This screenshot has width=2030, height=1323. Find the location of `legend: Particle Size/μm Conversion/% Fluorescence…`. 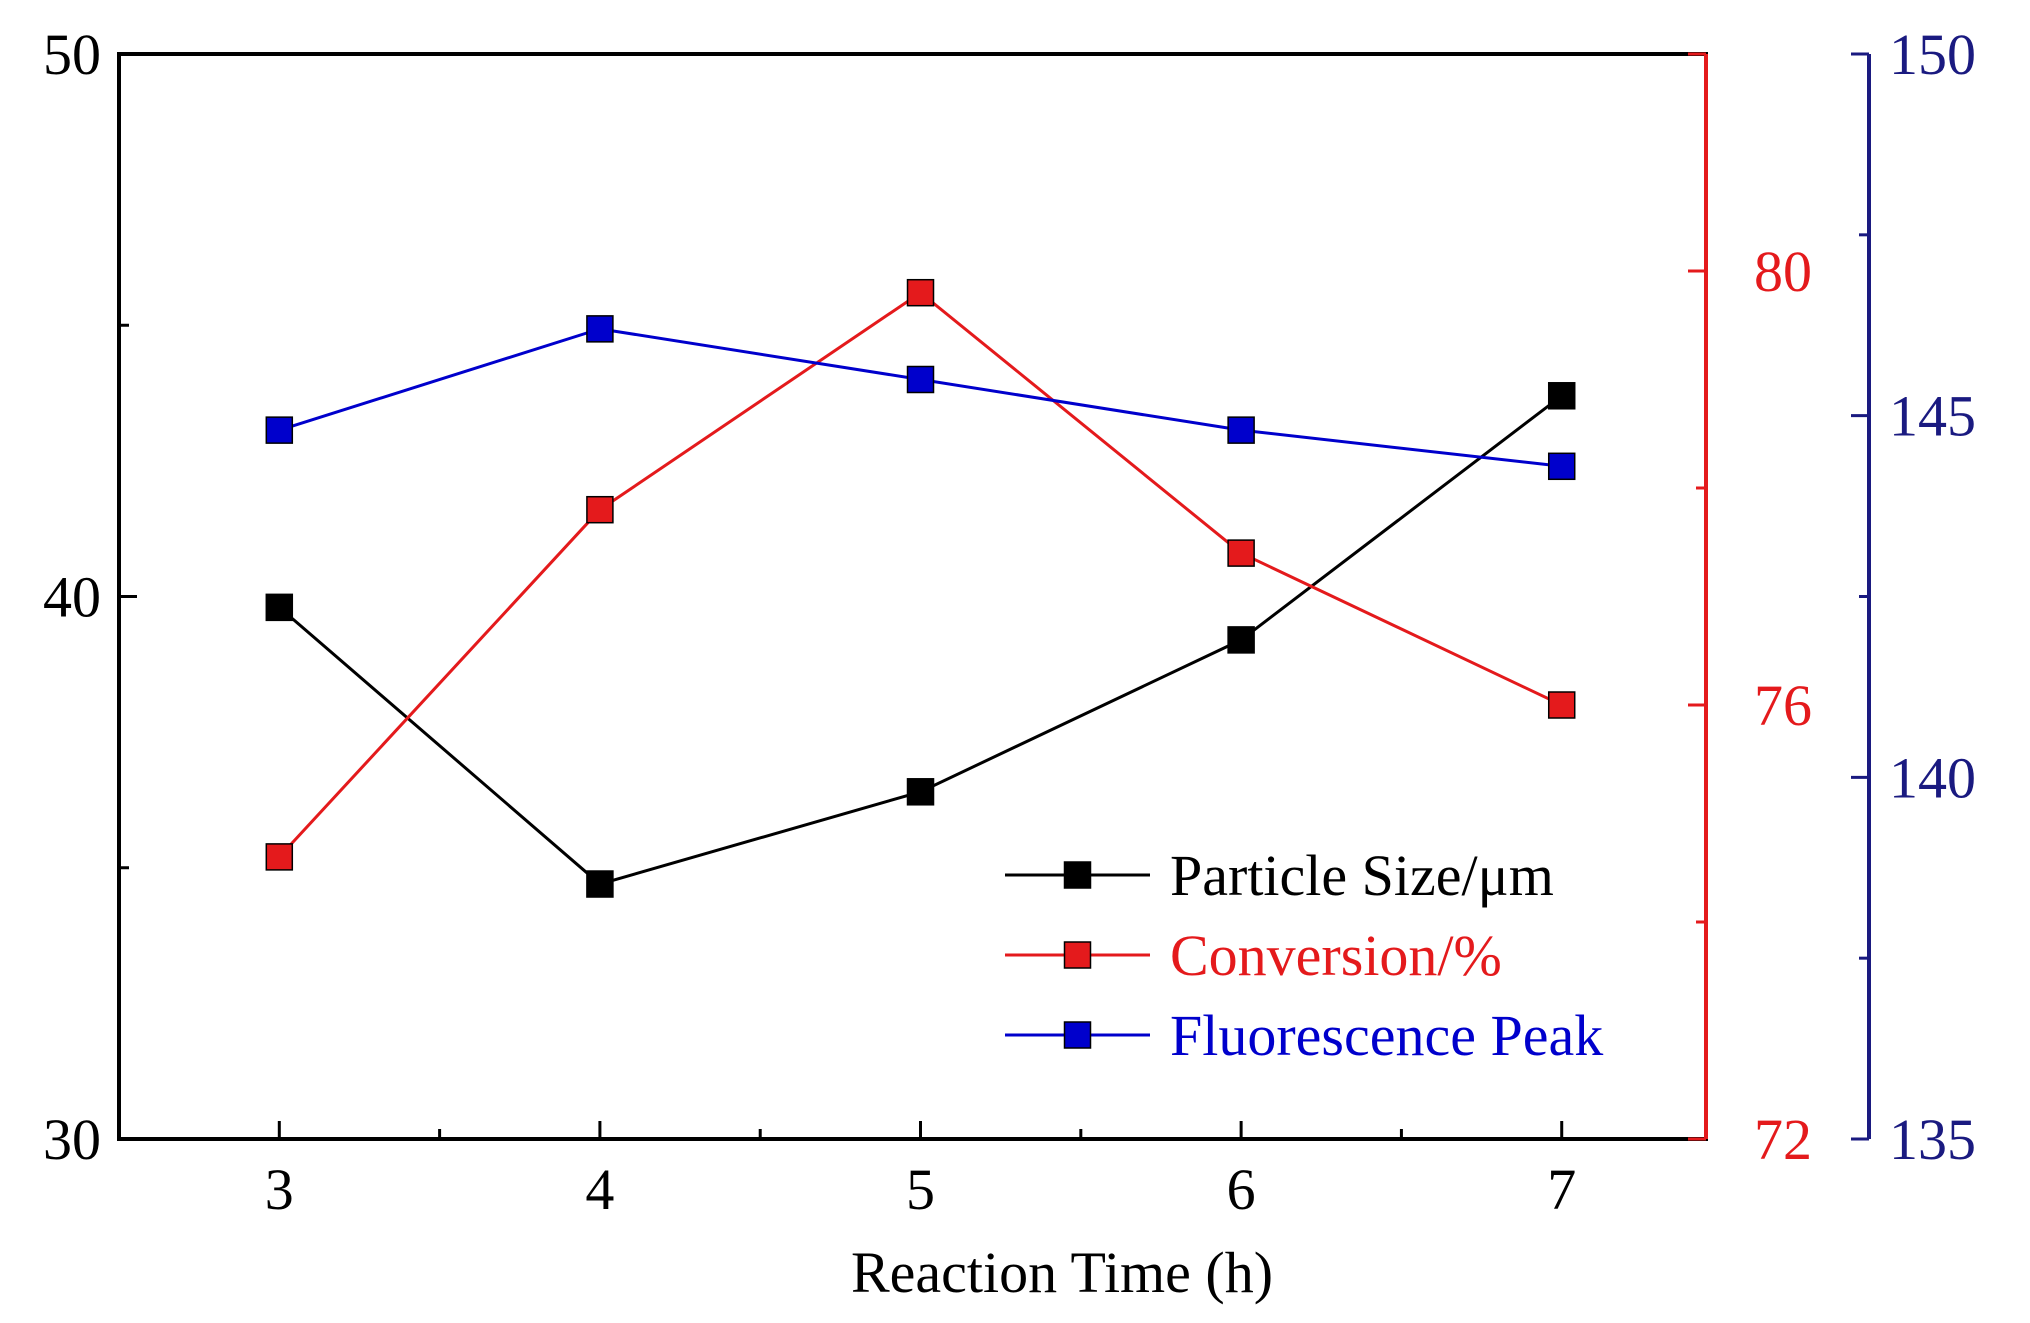

legend: Particle Size/μm Conversion/% Fluorescence… is located at coordinates (1304, 955).